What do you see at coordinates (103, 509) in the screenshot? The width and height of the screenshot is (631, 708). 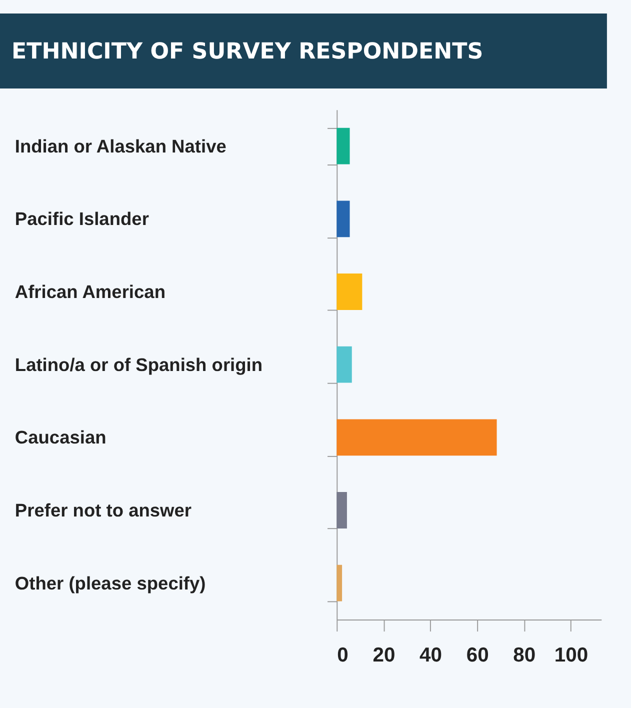 I see `y-tick-label: Prefer not to answer` at bounding box center [103, 509].